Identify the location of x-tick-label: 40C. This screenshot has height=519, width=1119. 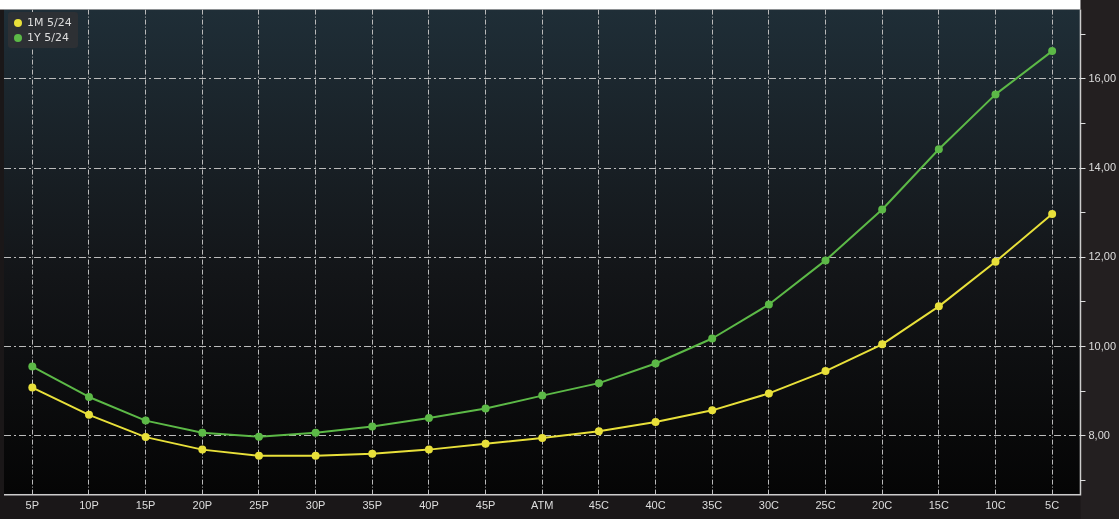
(655, 505).